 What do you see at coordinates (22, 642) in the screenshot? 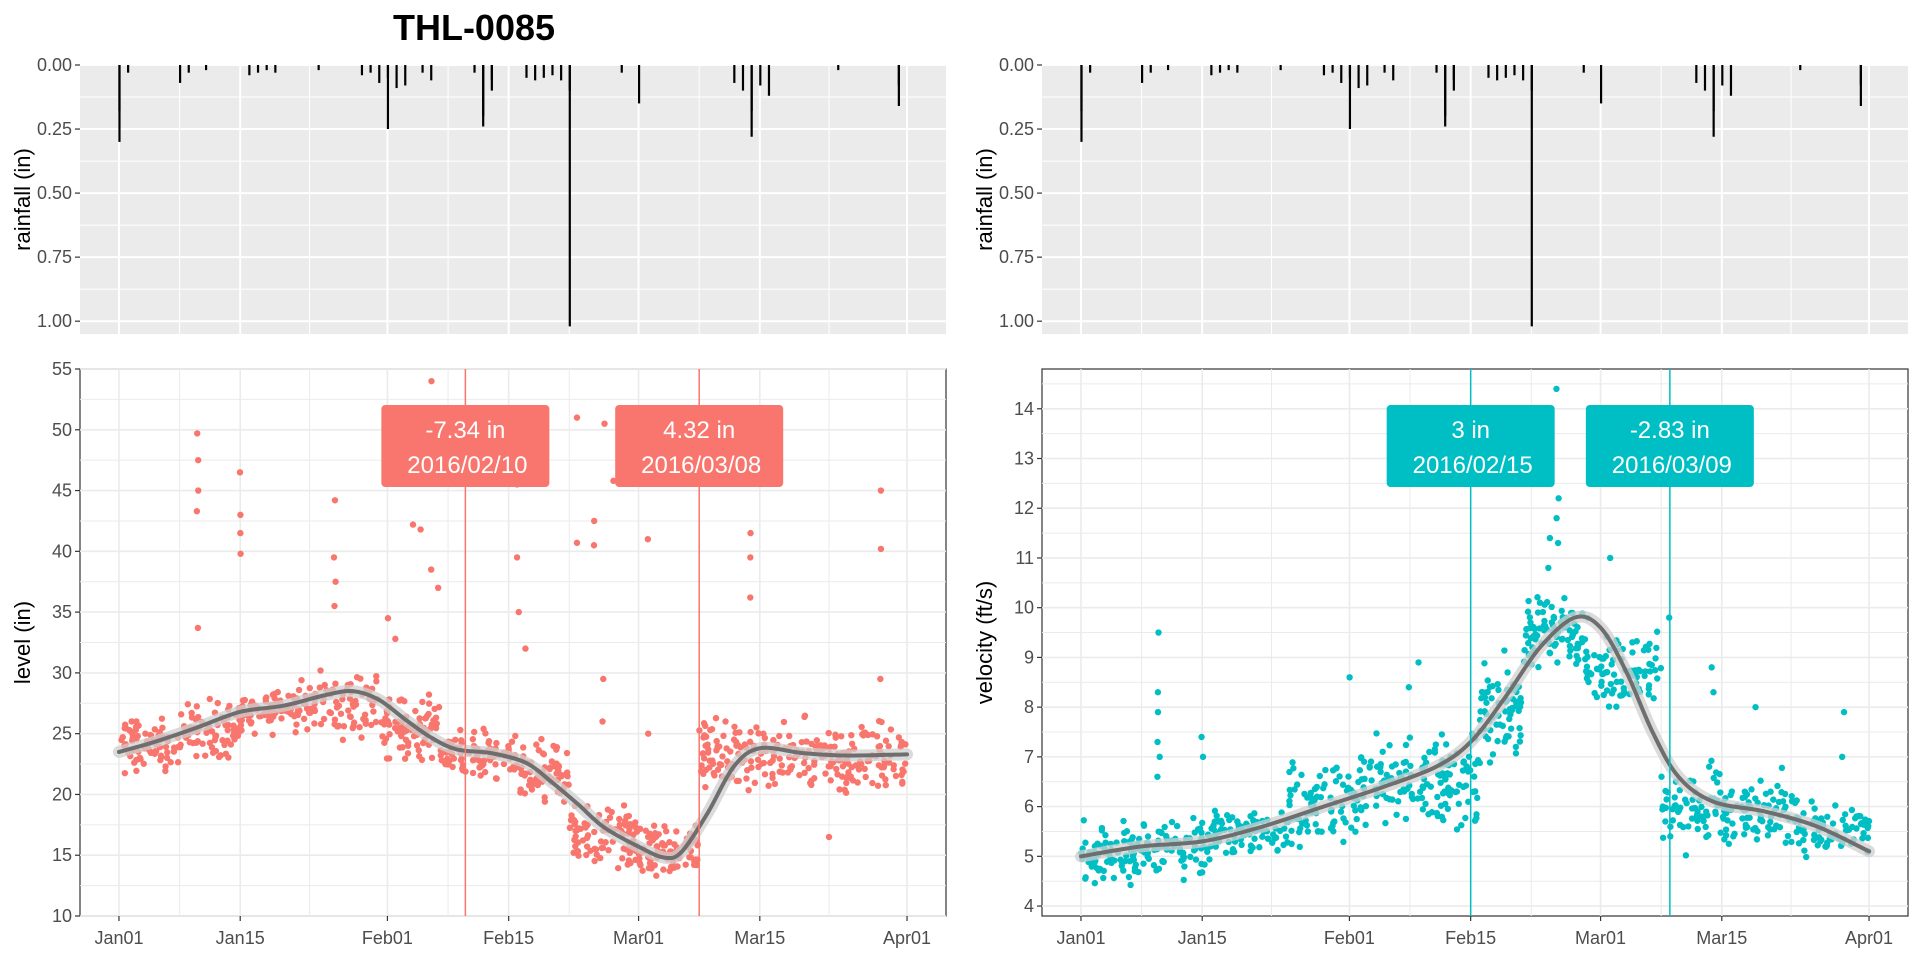
I see `y-axis-title: level (in)` at bounding box center [22, 642].